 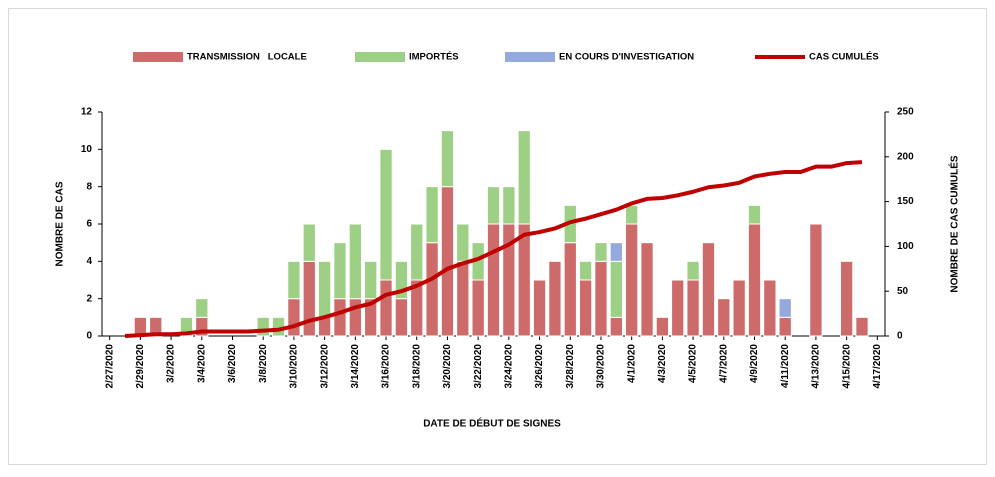 What do you see at coordinates (816, 366) in the screenshot?
I see `x-tick-label: 4/13/2020` at bounding box center [816, 366].